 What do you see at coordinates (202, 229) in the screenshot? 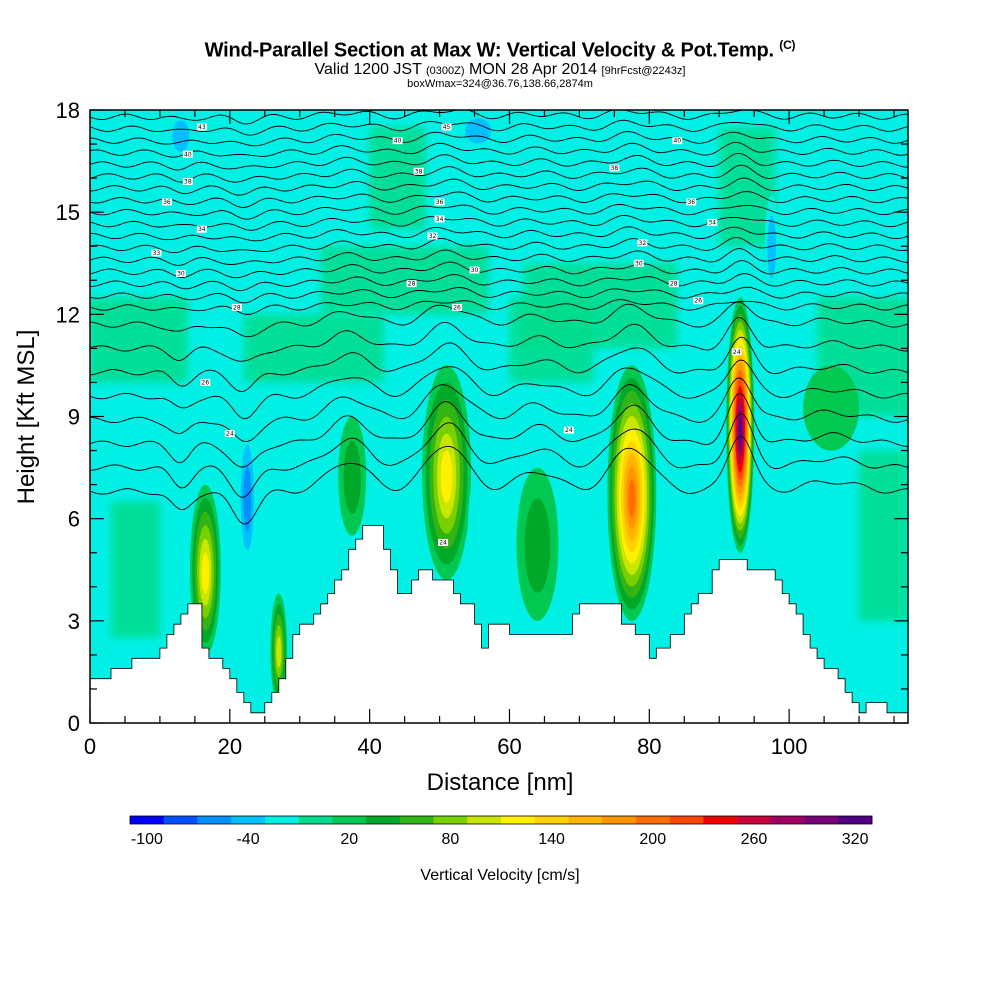
I see `contour-label-text: 34` at bounding box center [202, 229].